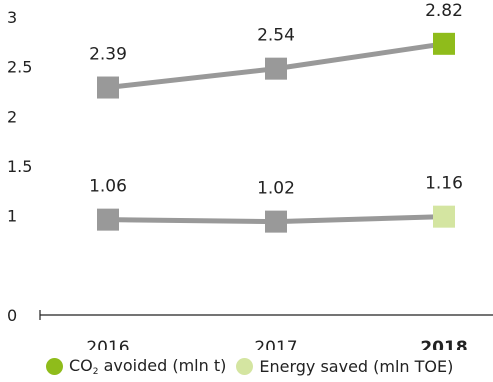 This screenshot has width=493, height=382. I want to click on data-label: 1.06, so click(108, 187).